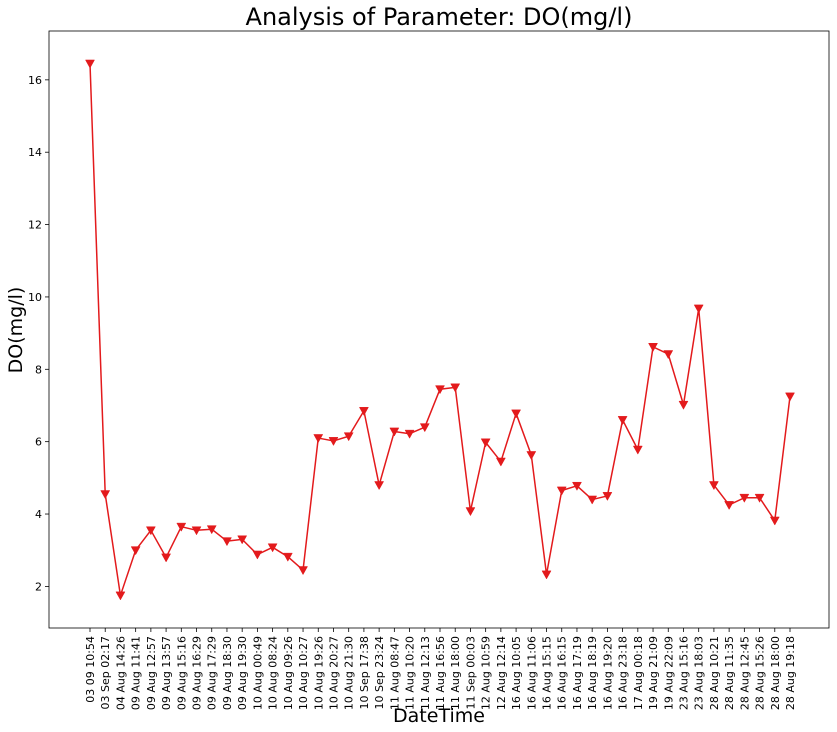  I want to click on x-tick-label: 16 Aug 16:15, so click(562, 673).